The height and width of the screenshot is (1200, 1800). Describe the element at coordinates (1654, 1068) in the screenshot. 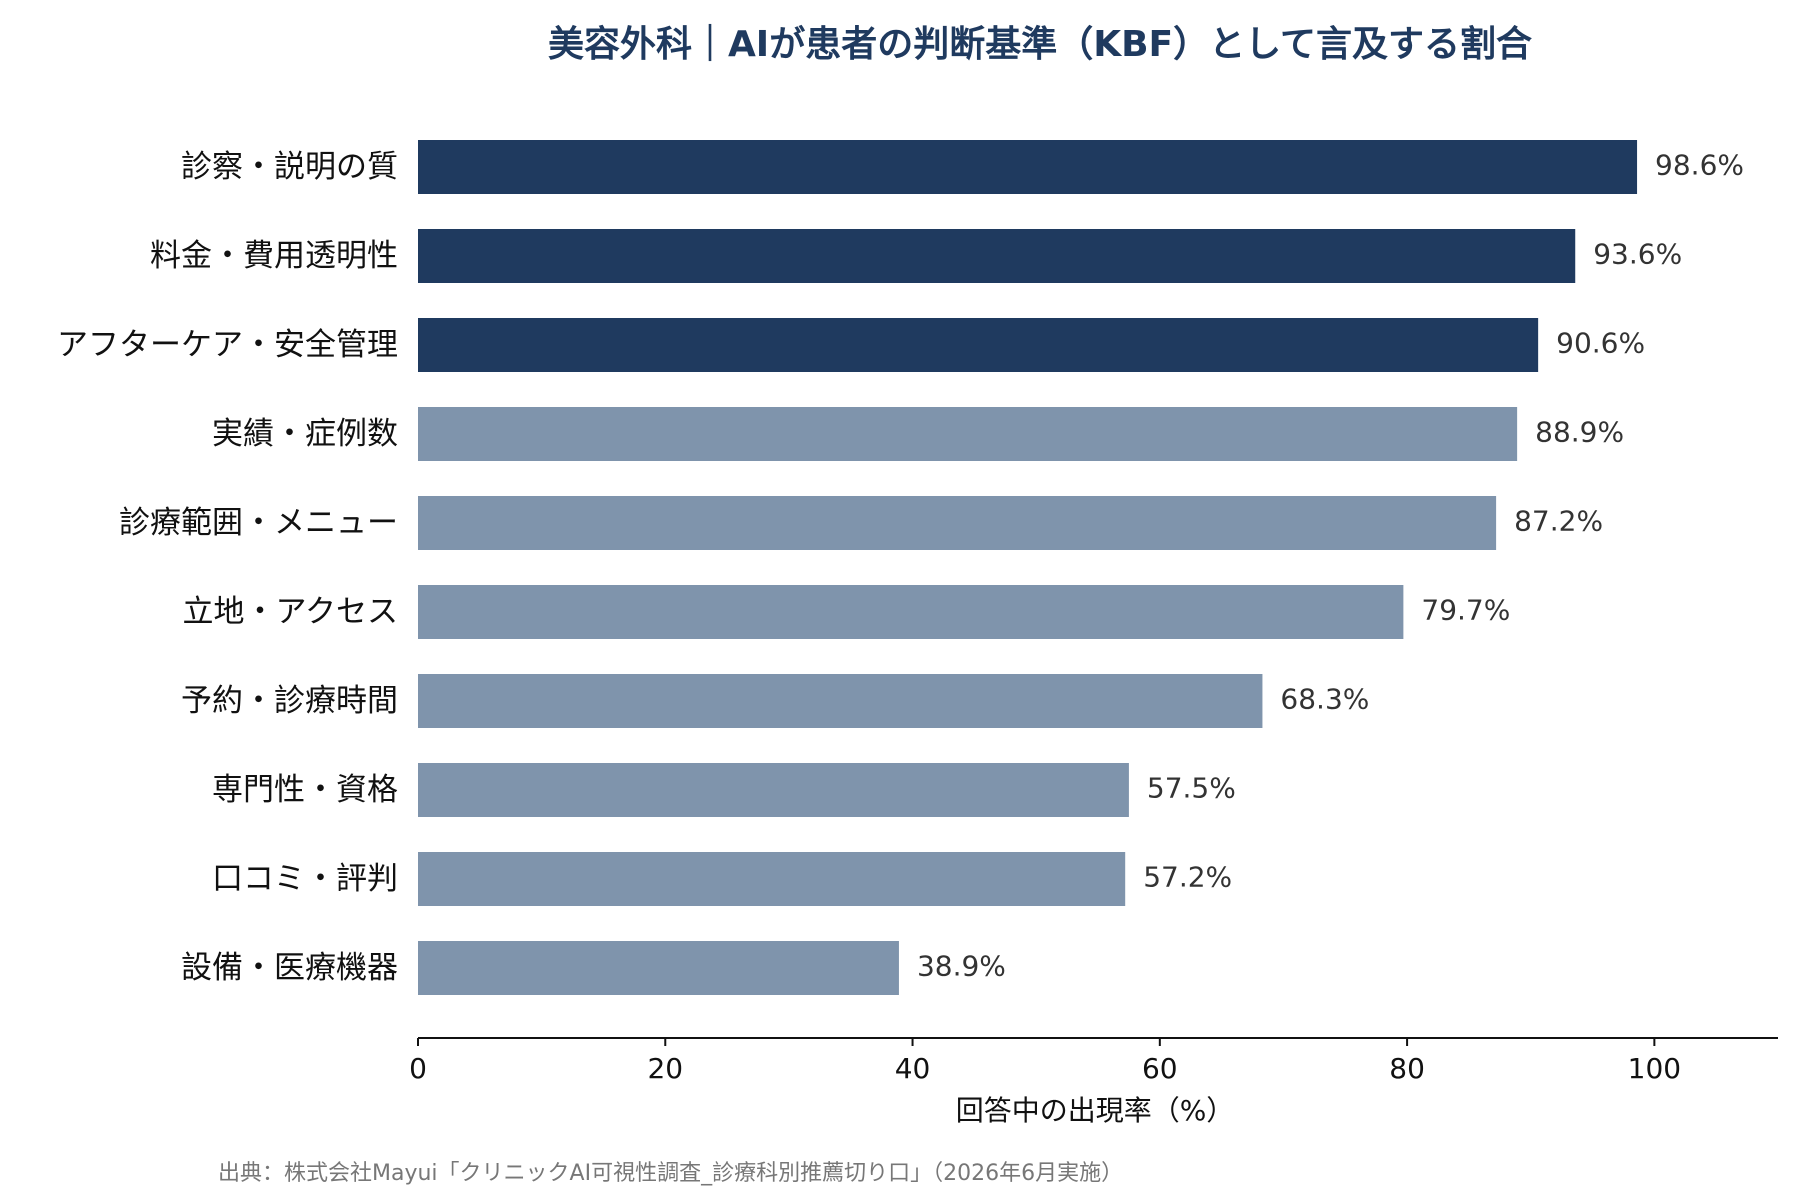

I see `x-tick-label: 100` at that location.